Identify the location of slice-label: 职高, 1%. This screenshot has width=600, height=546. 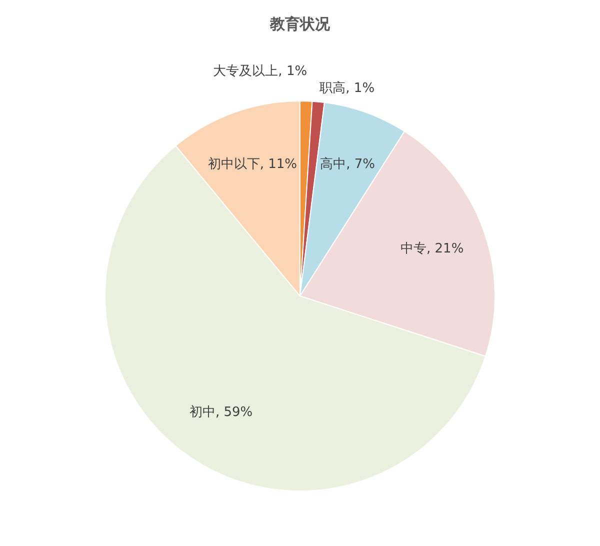
(347, 88).